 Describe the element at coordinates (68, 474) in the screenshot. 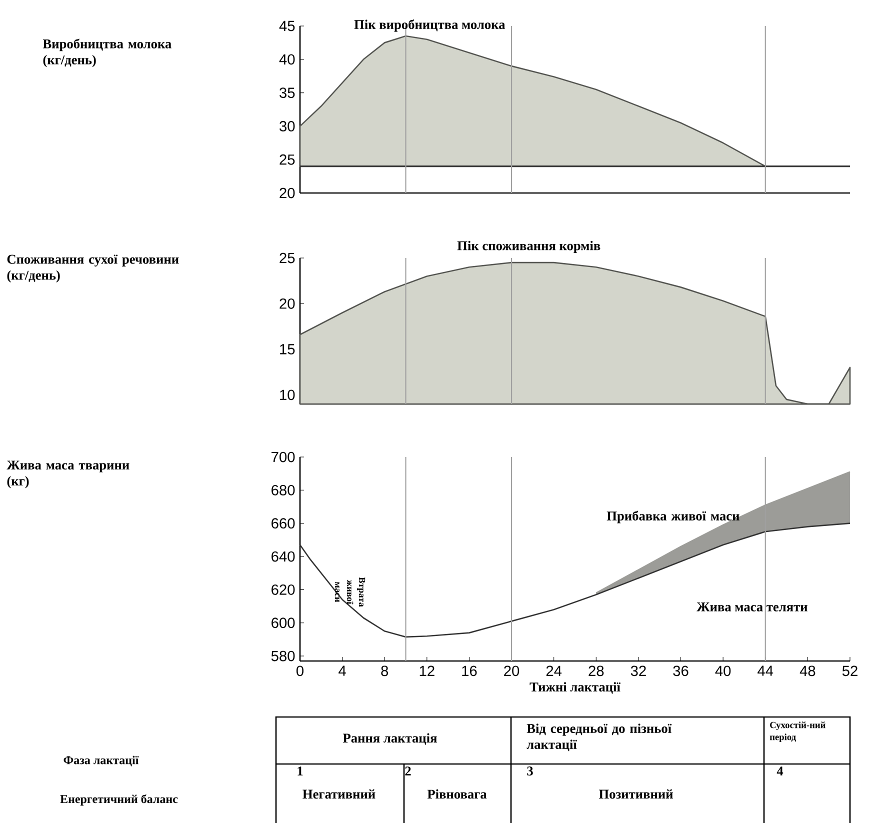

I see `y-axis-title: Жива маса тварини (кг)` at that location.